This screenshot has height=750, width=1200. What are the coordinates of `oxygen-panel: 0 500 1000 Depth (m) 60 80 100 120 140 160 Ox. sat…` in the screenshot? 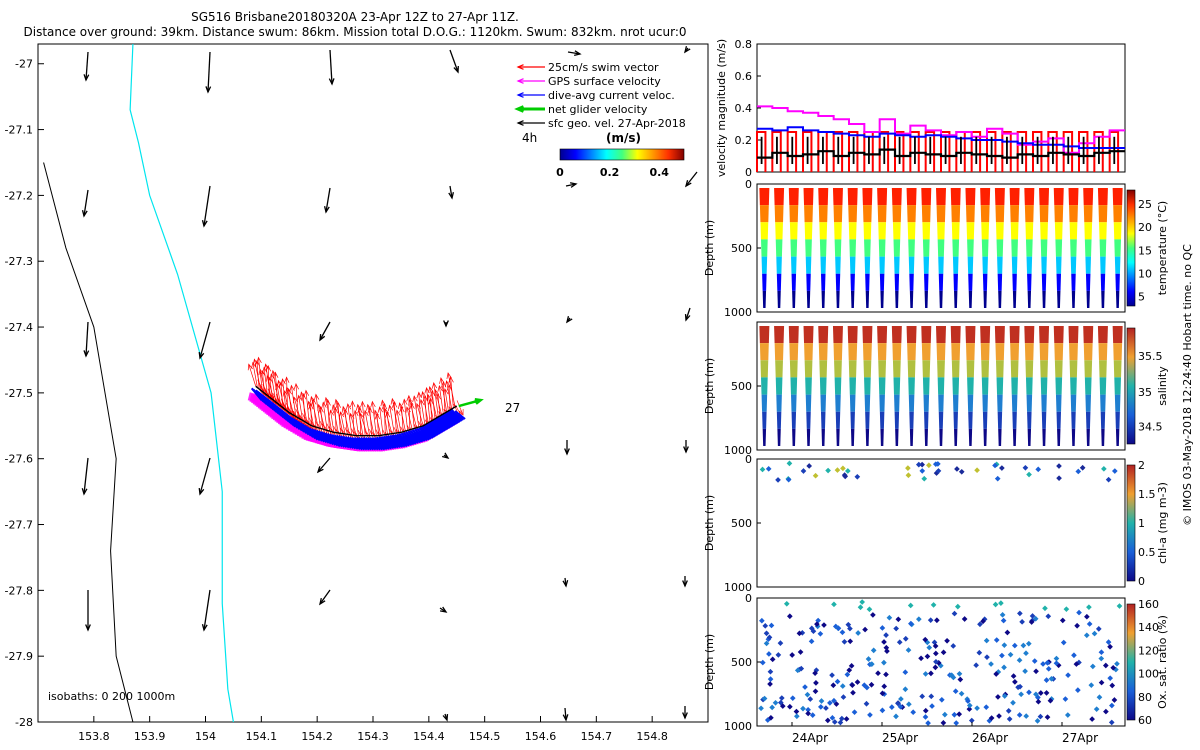 It's located at (936, 662).